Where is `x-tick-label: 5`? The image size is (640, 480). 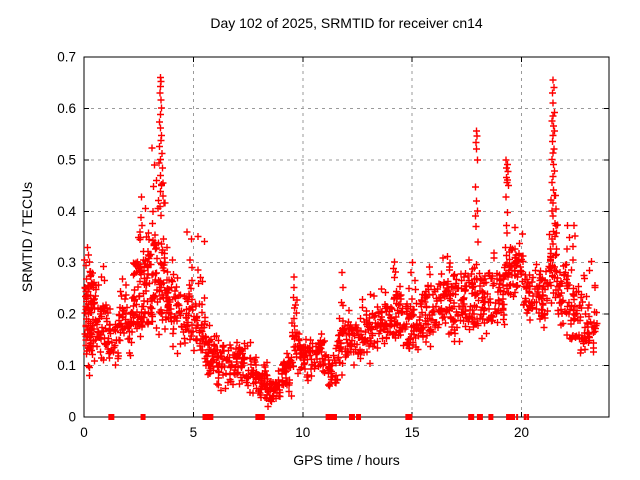
x-tick-label: 5 is located at coordinates (194, 432).